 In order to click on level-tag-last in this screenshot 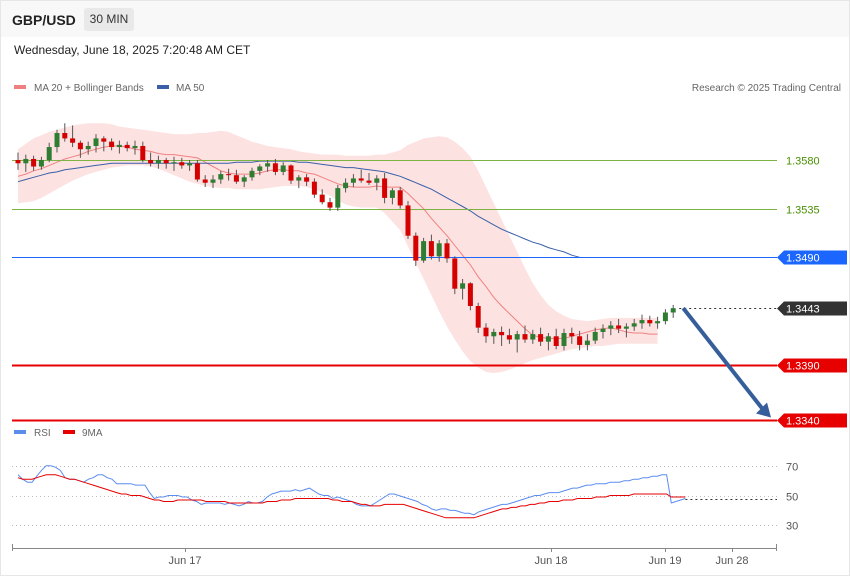, I will do `click(812, 308)`.